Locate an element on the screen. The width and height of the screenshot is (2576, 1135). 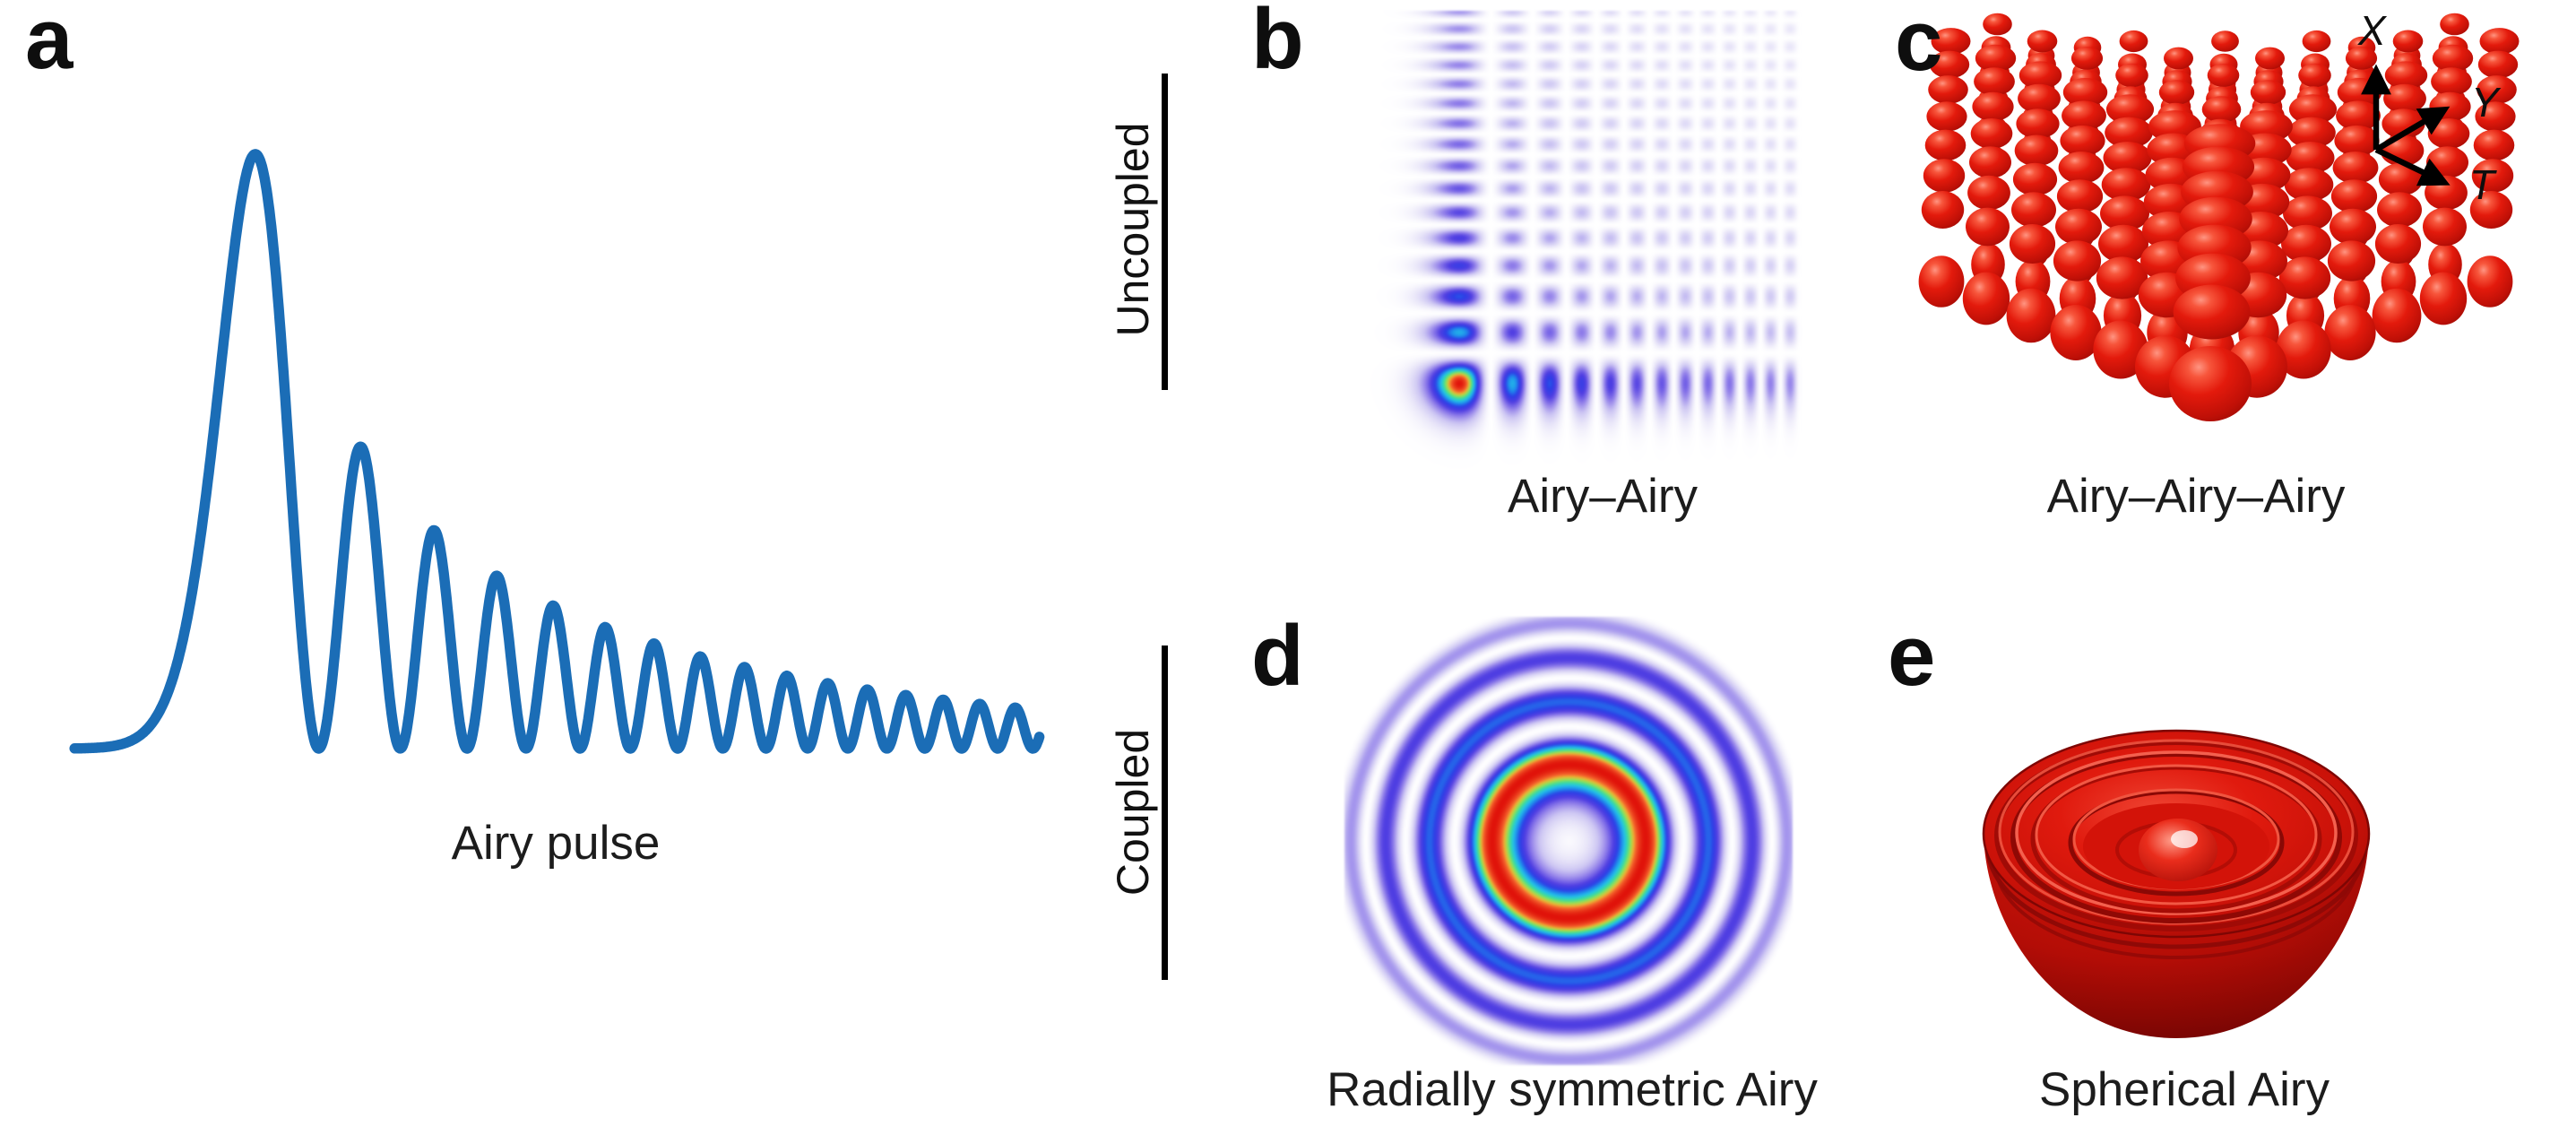
t-axis-label: T is located at coordinates (2483, 184).